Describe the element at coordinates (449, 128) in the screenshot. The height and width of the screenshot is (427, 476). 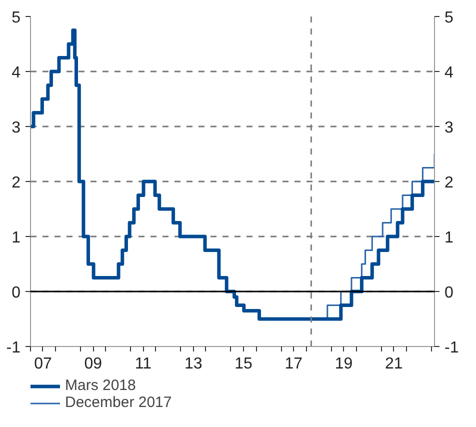
I see `y2-tick-label: 3` at that location.